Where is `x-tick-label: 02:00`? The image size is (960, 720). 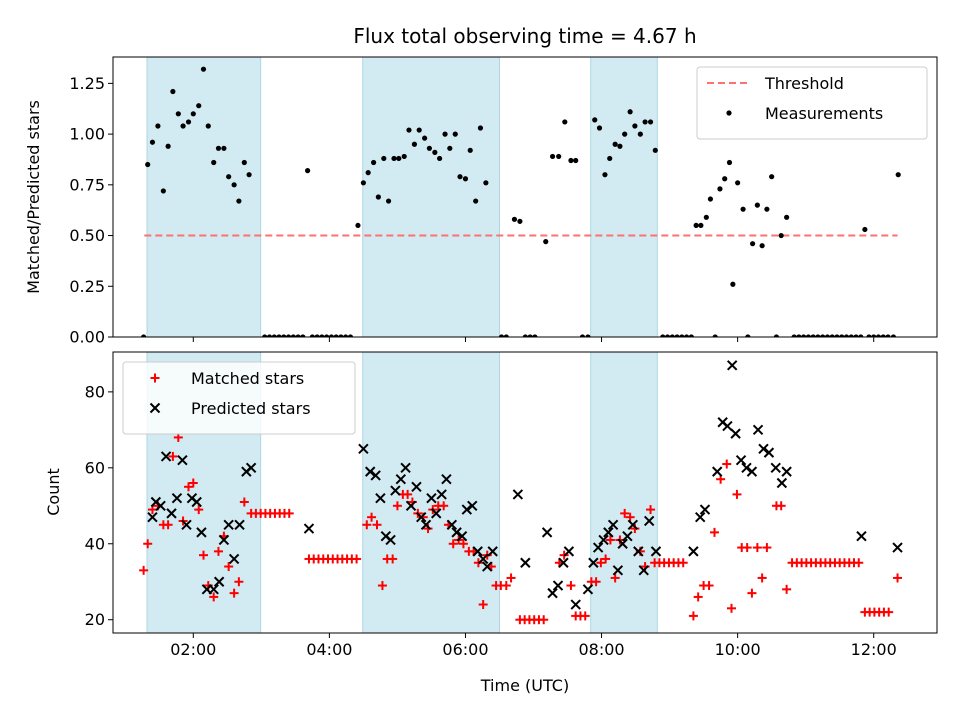
x-tick-label: 02:00 is located at coordinates (193, 649).